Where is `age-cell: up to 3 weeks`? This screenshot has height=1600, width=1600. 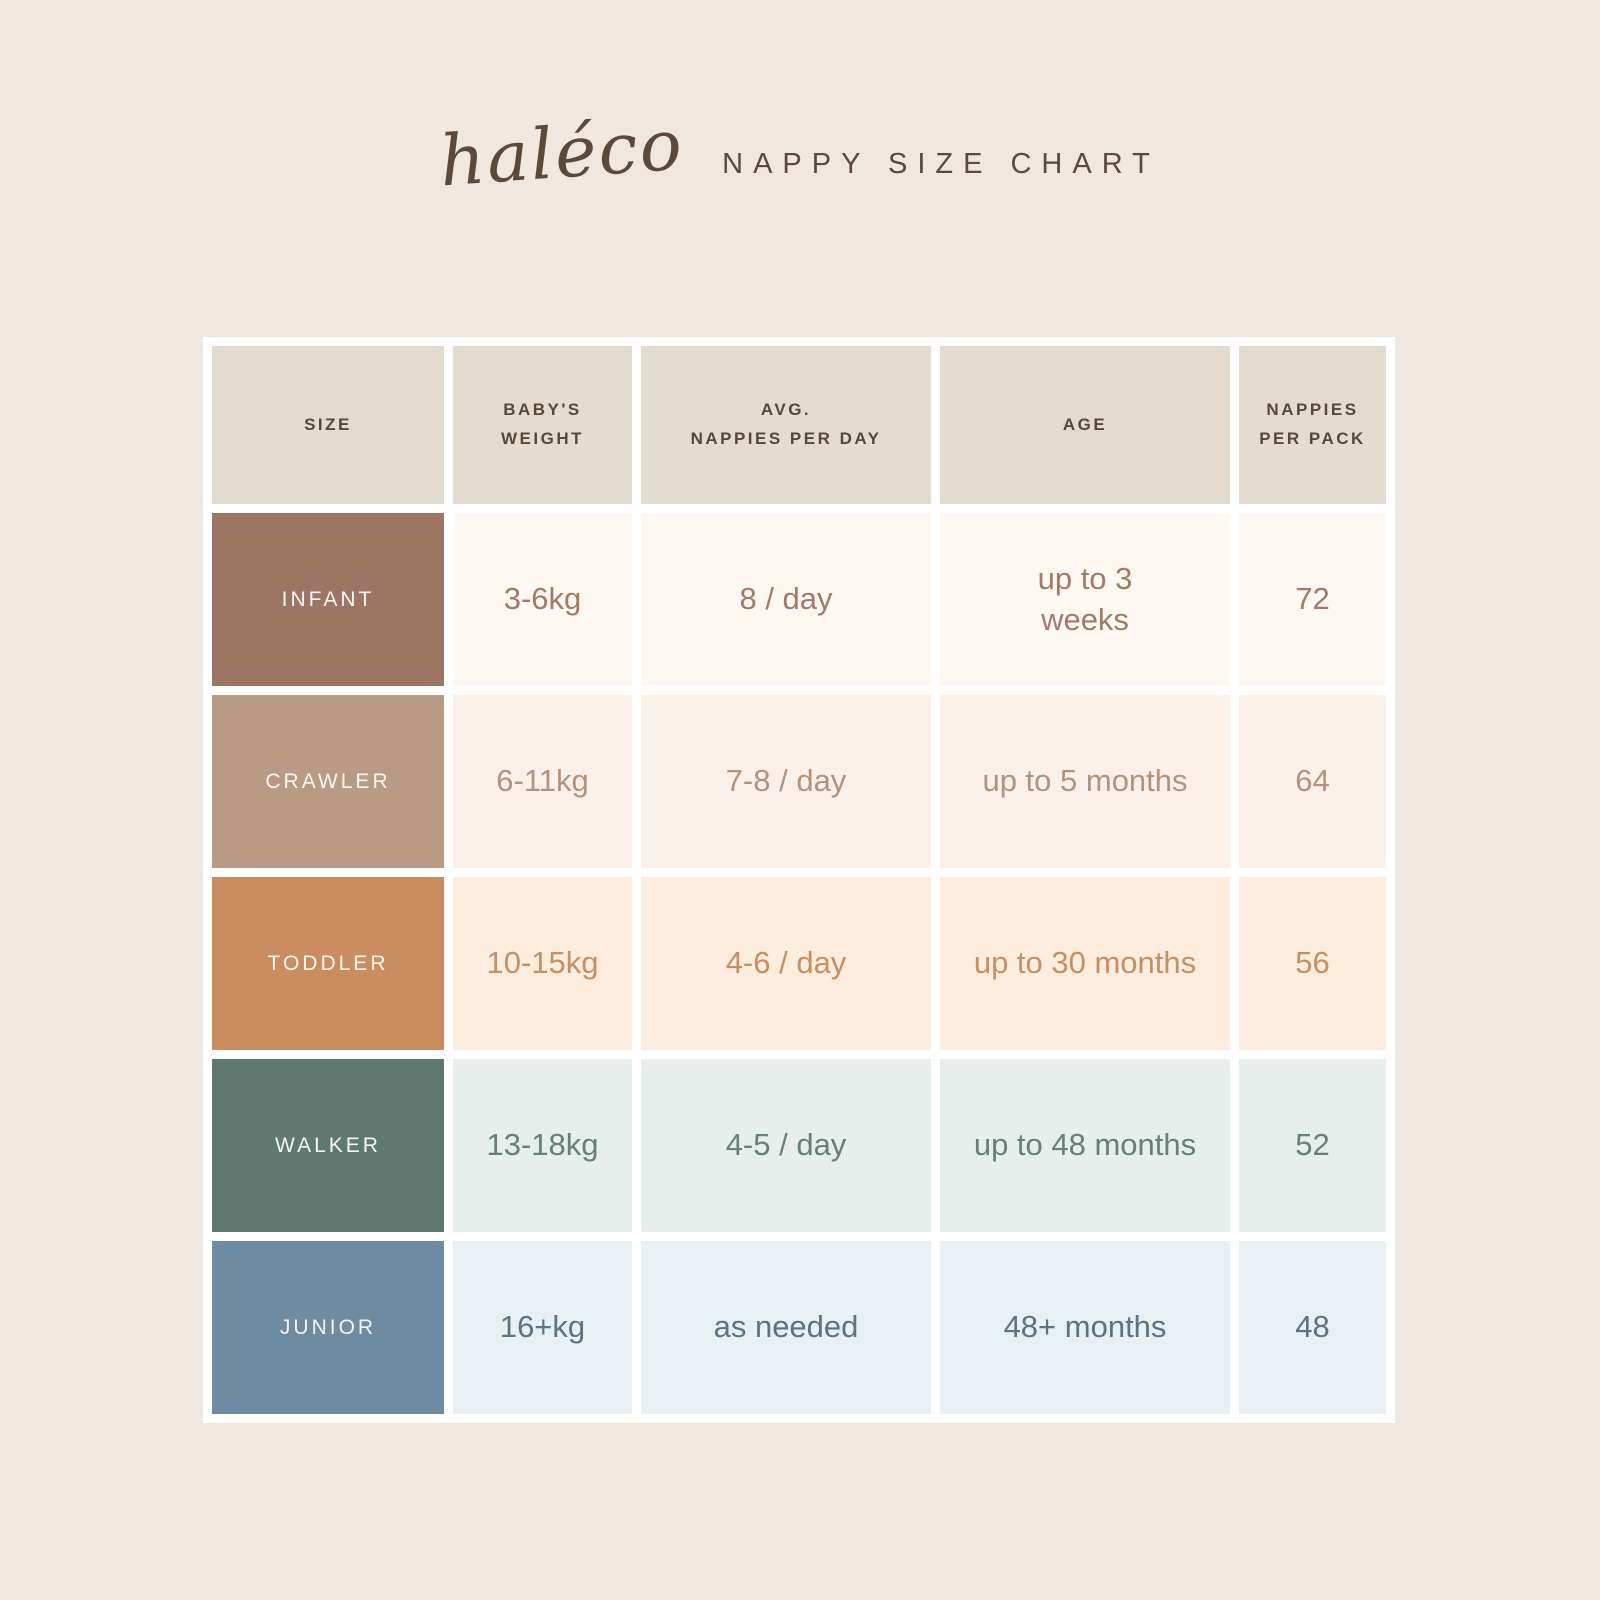
age-cell: up to 3 weeks is located at coordinates (1085, 599).